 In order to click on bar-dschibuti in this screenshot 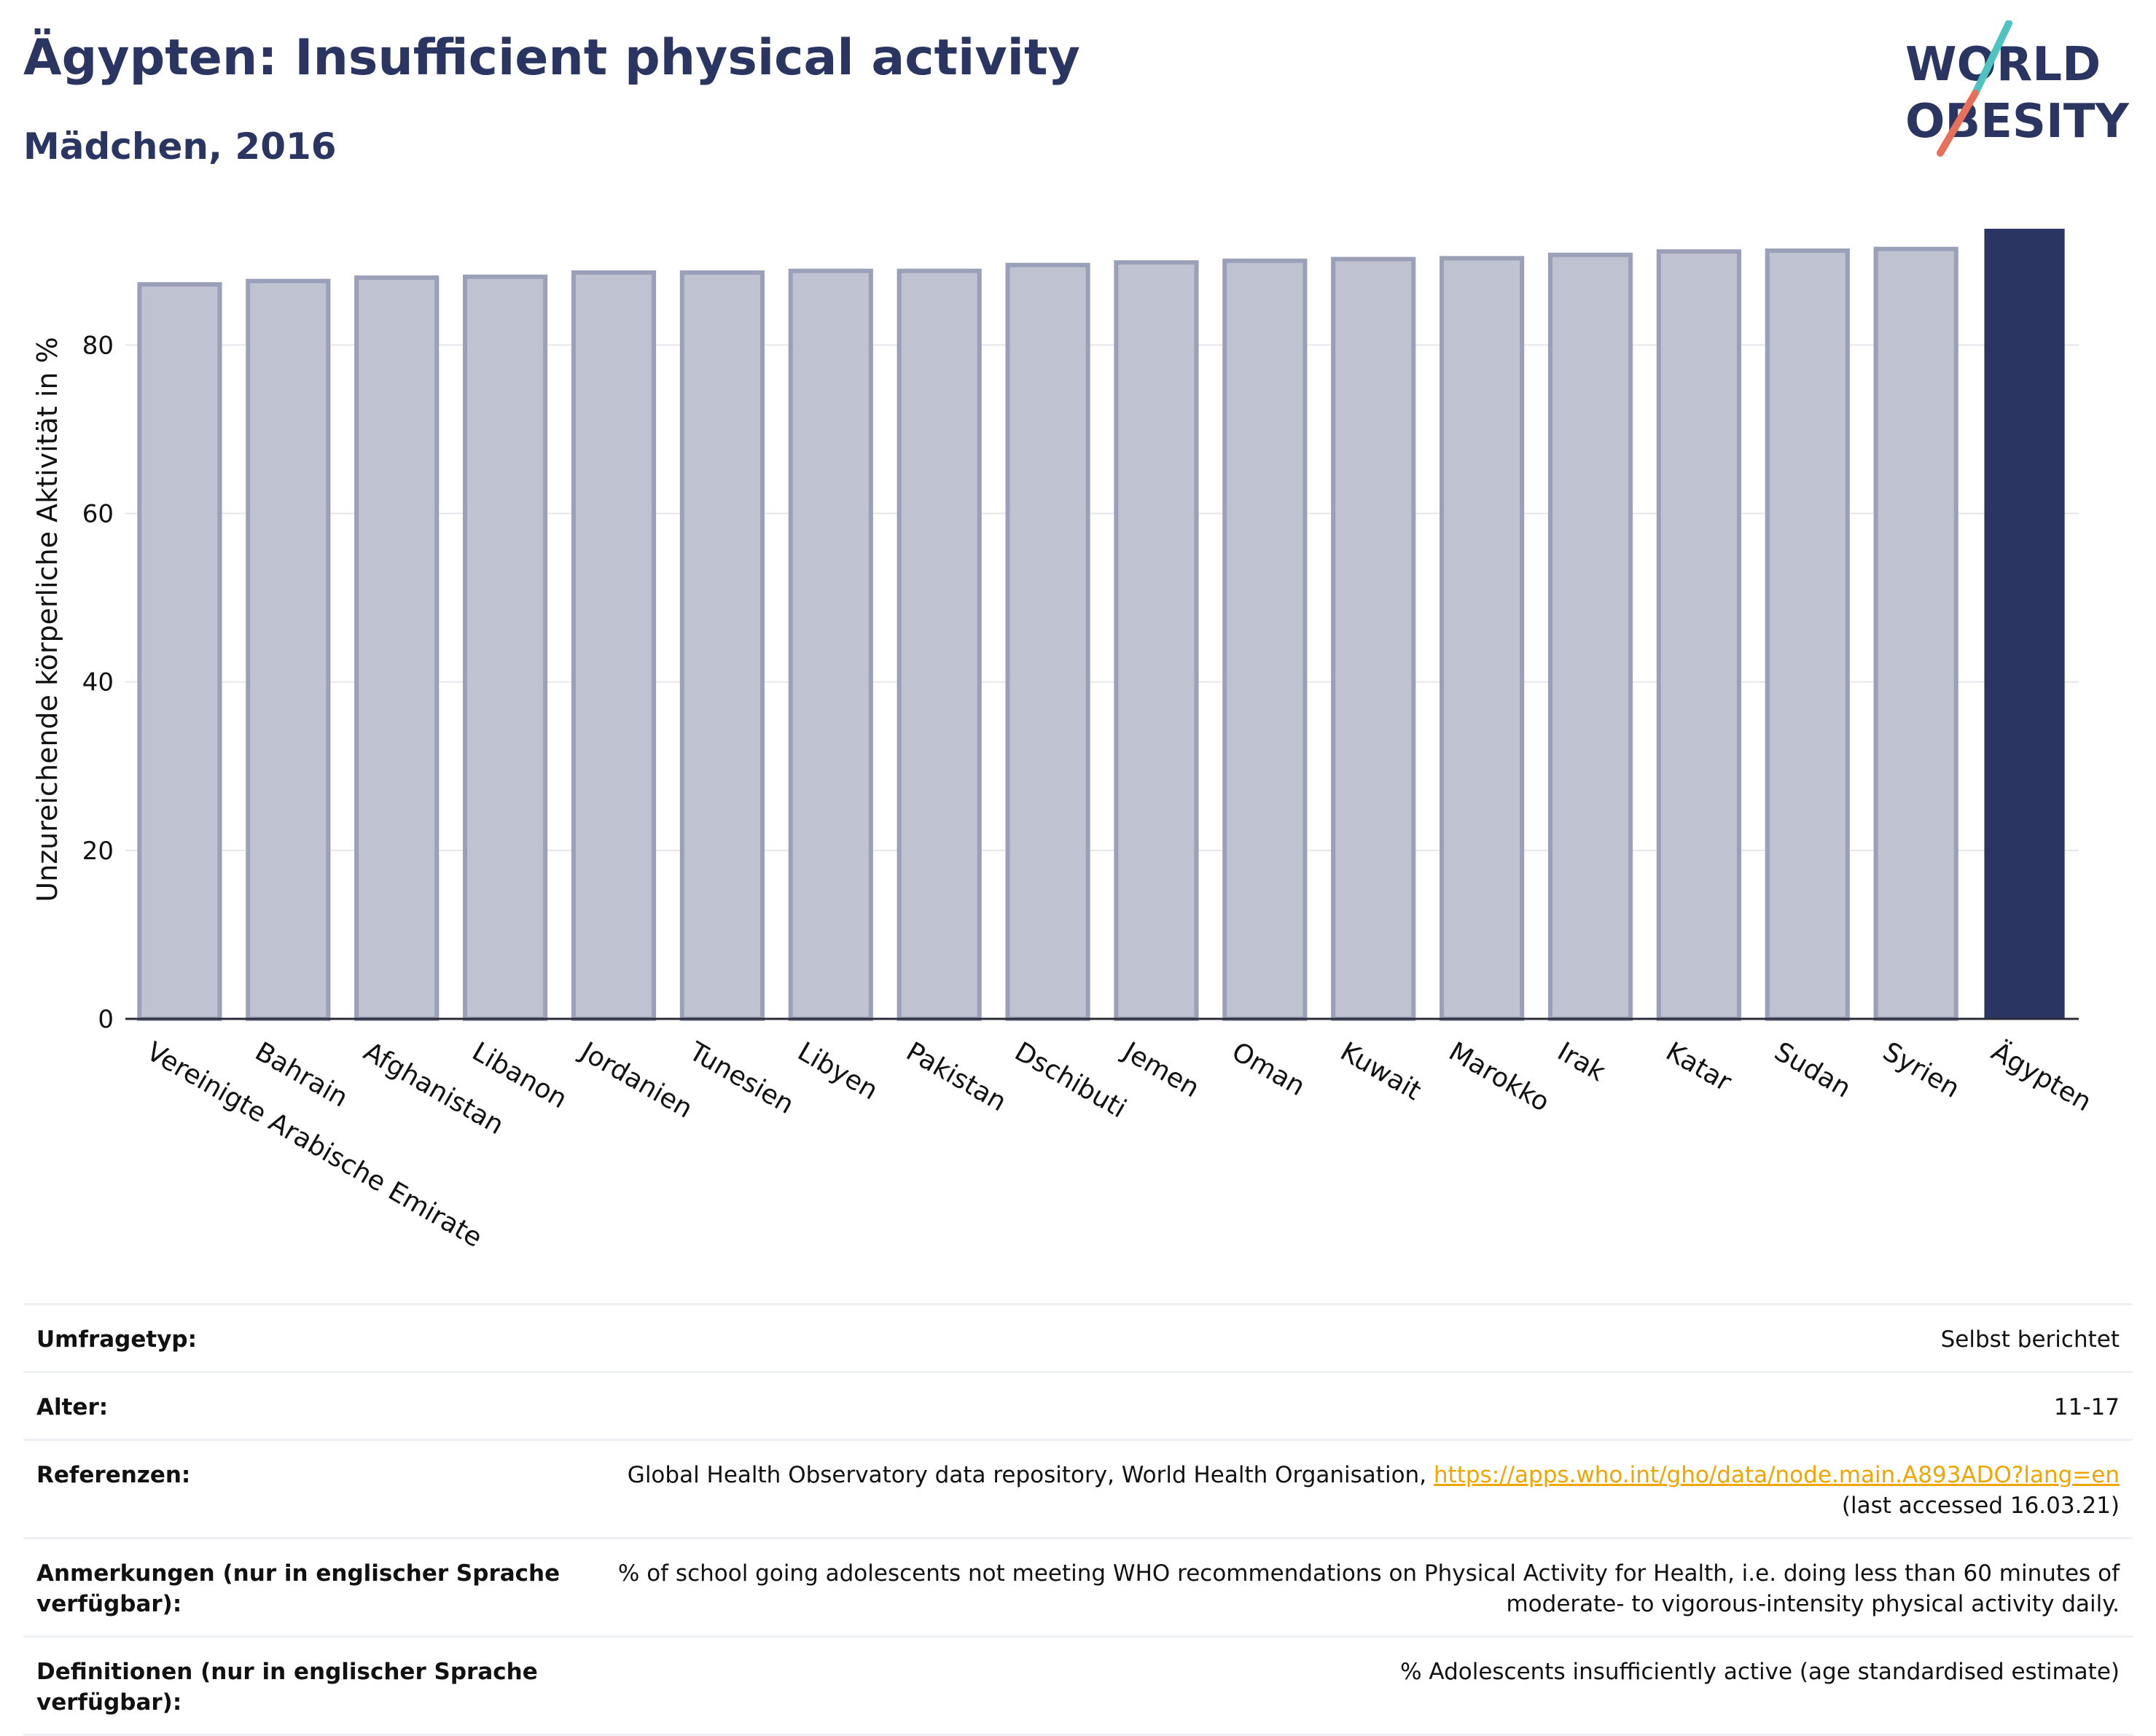, I will do `click(1047, 641)`.